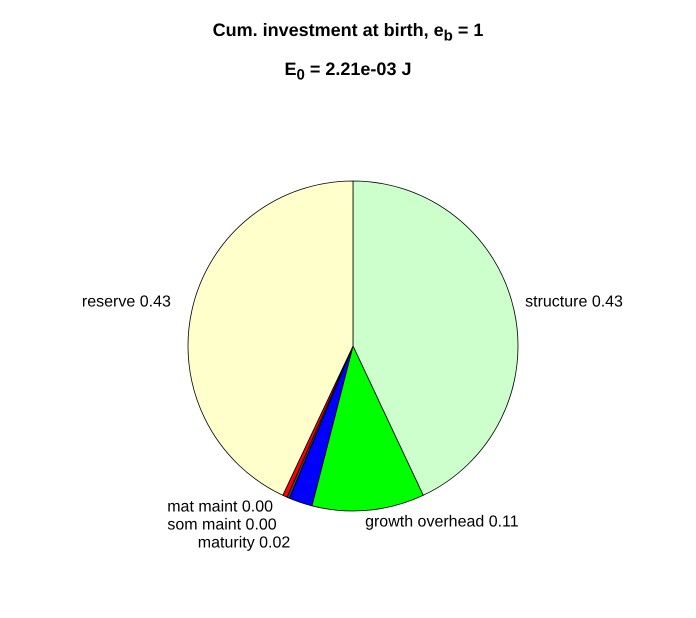 The height and width of the screenshot is (618, 696). Describe the element at coordinates (220, 507) in the screenshot. I see `slice-label: mat maint 0.00` at that location.